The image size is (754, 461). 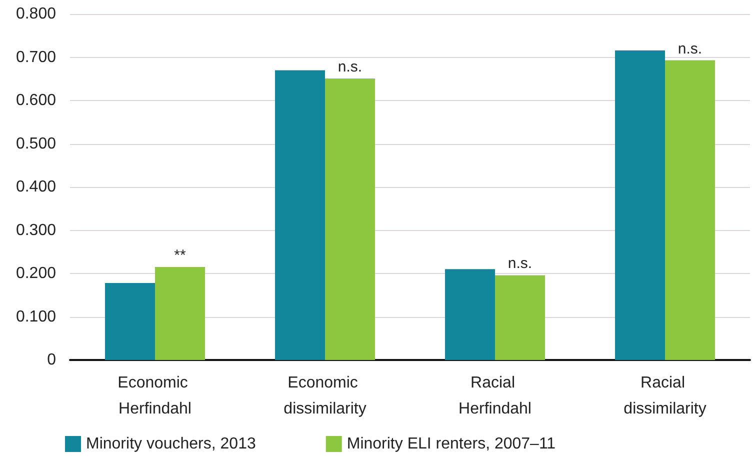 I want to click on x-tick-label: Economic Herfindahl, so click(x=155, y=396).